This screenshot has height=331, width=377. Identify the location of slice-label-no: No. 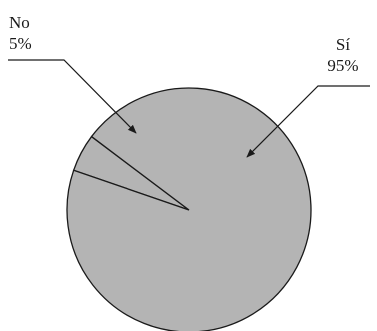
(19, 22).